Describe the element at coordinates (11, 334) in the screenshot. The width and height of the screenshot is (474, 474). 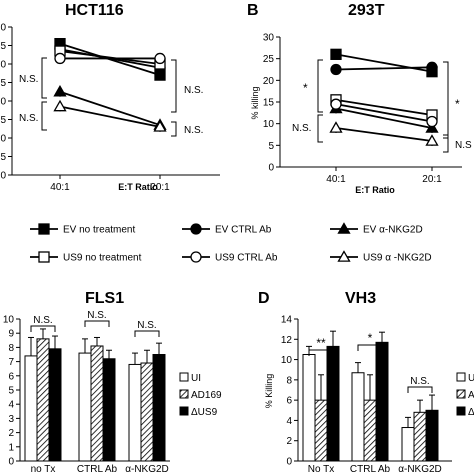
I see `y-tick-label: 9` at that location.